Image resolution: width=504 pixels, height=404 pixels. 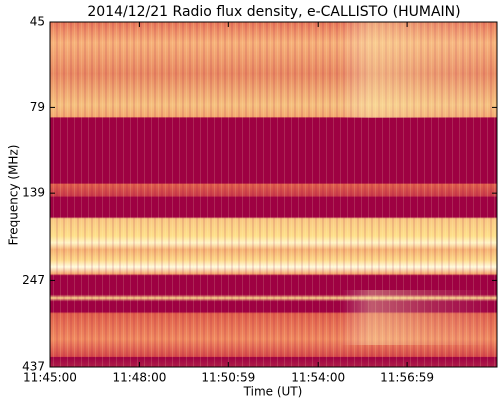 I want to click on y-tick-label: 45, so click(x=37, y=22).